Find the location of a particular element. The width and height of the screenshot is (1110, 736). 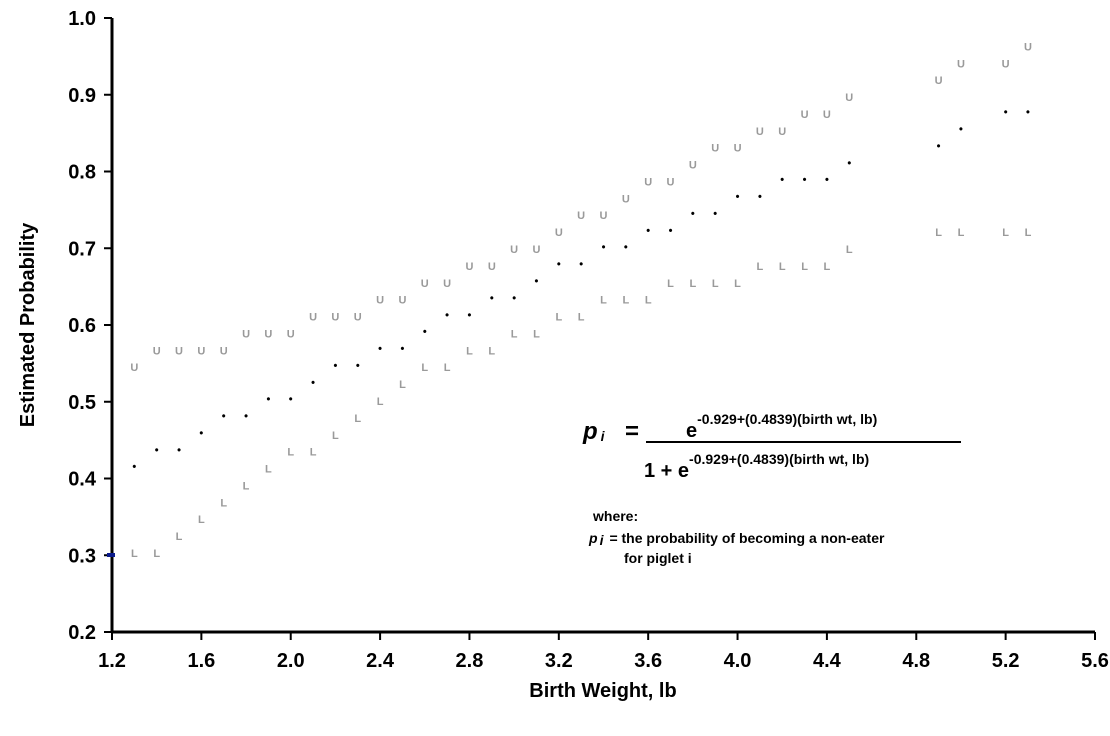

formula-denominator: 1 + e-0.929+(0.4839)(birth wt, lb) is located at coordinates (756, 466).